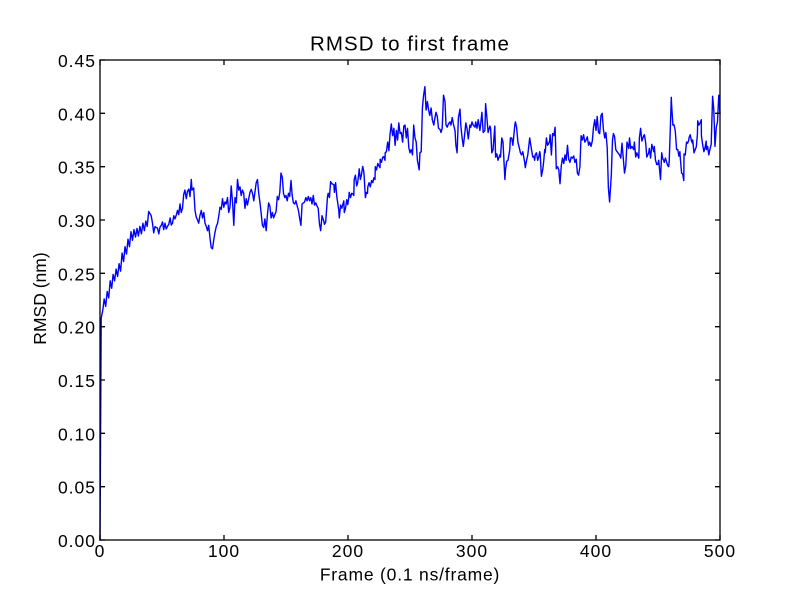  What do you see at coordinates (410, 44) in the screenshot?
I see `svg-text: RMSD to first frame` at bounding box center [410, 44].